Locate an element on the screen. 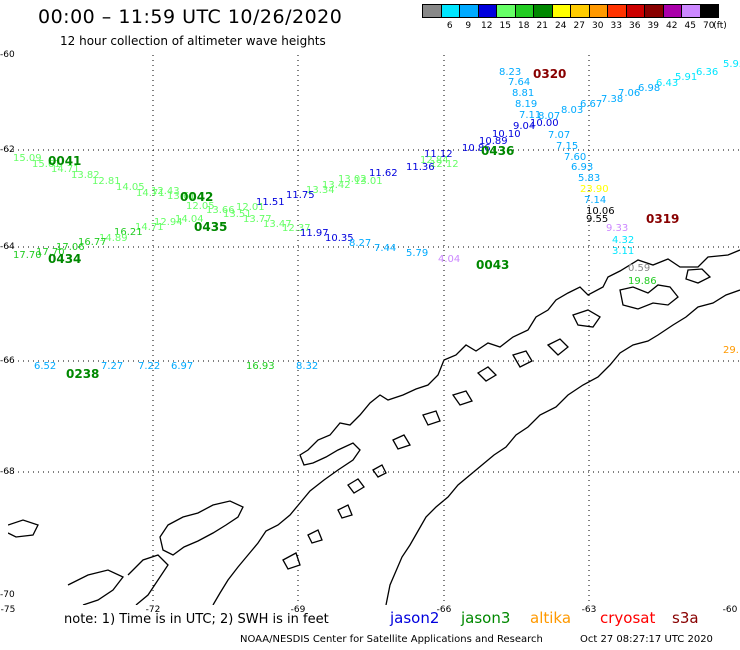 This screenshot has height=650, width=740. legend-label: 24 is located at coordinates (561, 26).